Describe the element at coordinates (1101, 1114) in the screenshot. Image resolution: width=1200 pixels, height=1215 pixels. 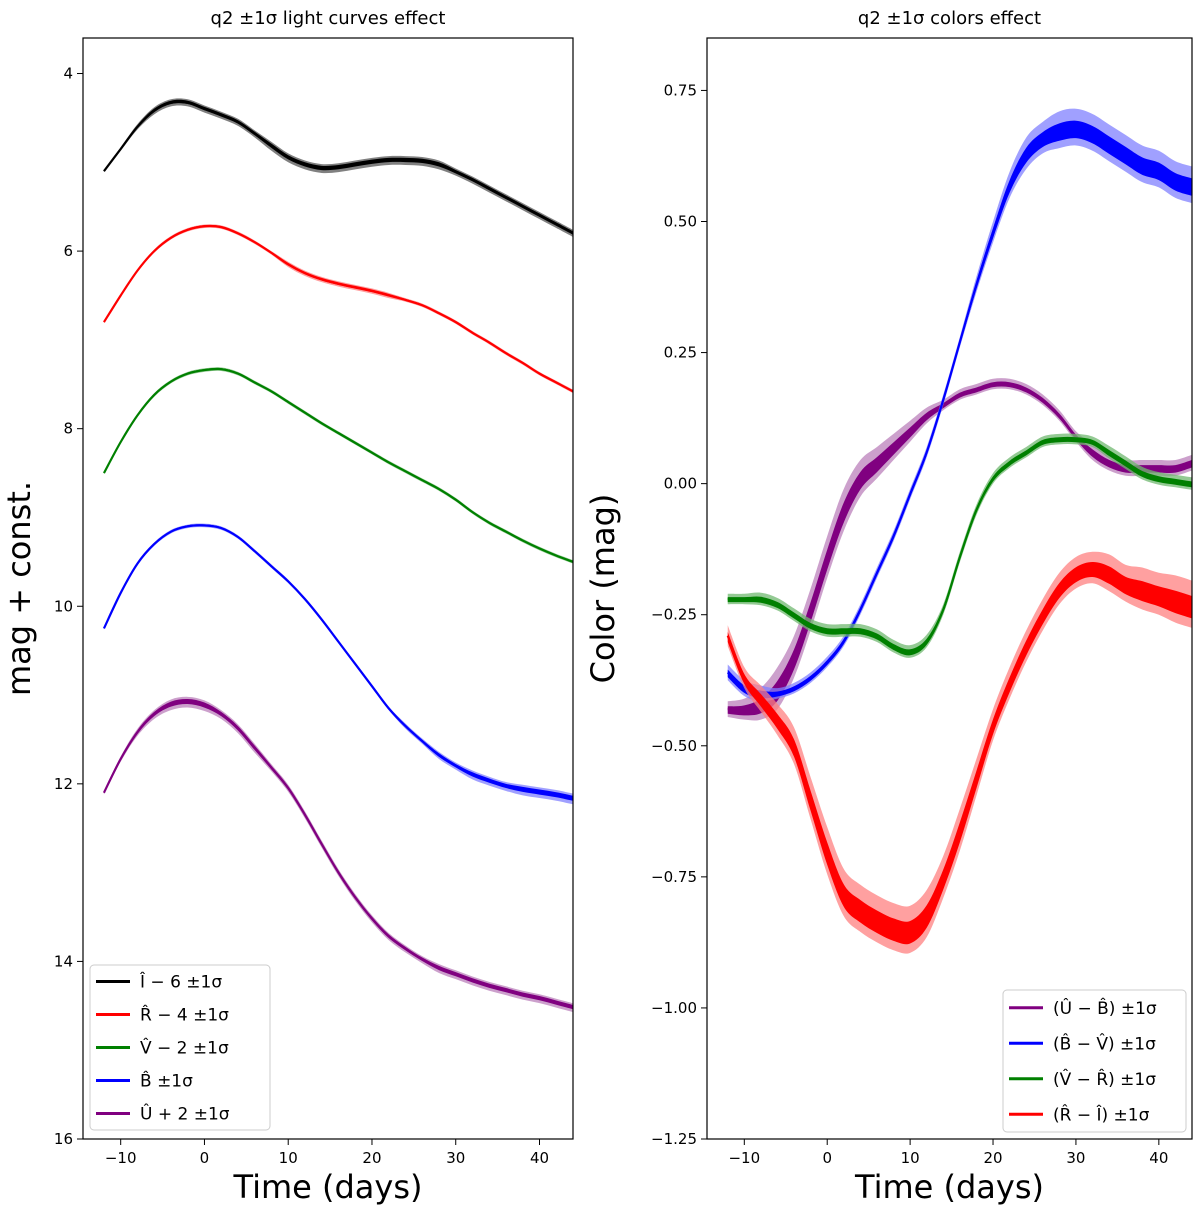
I see `legend-label: (R̂ − Î) ±1σ` at that location.